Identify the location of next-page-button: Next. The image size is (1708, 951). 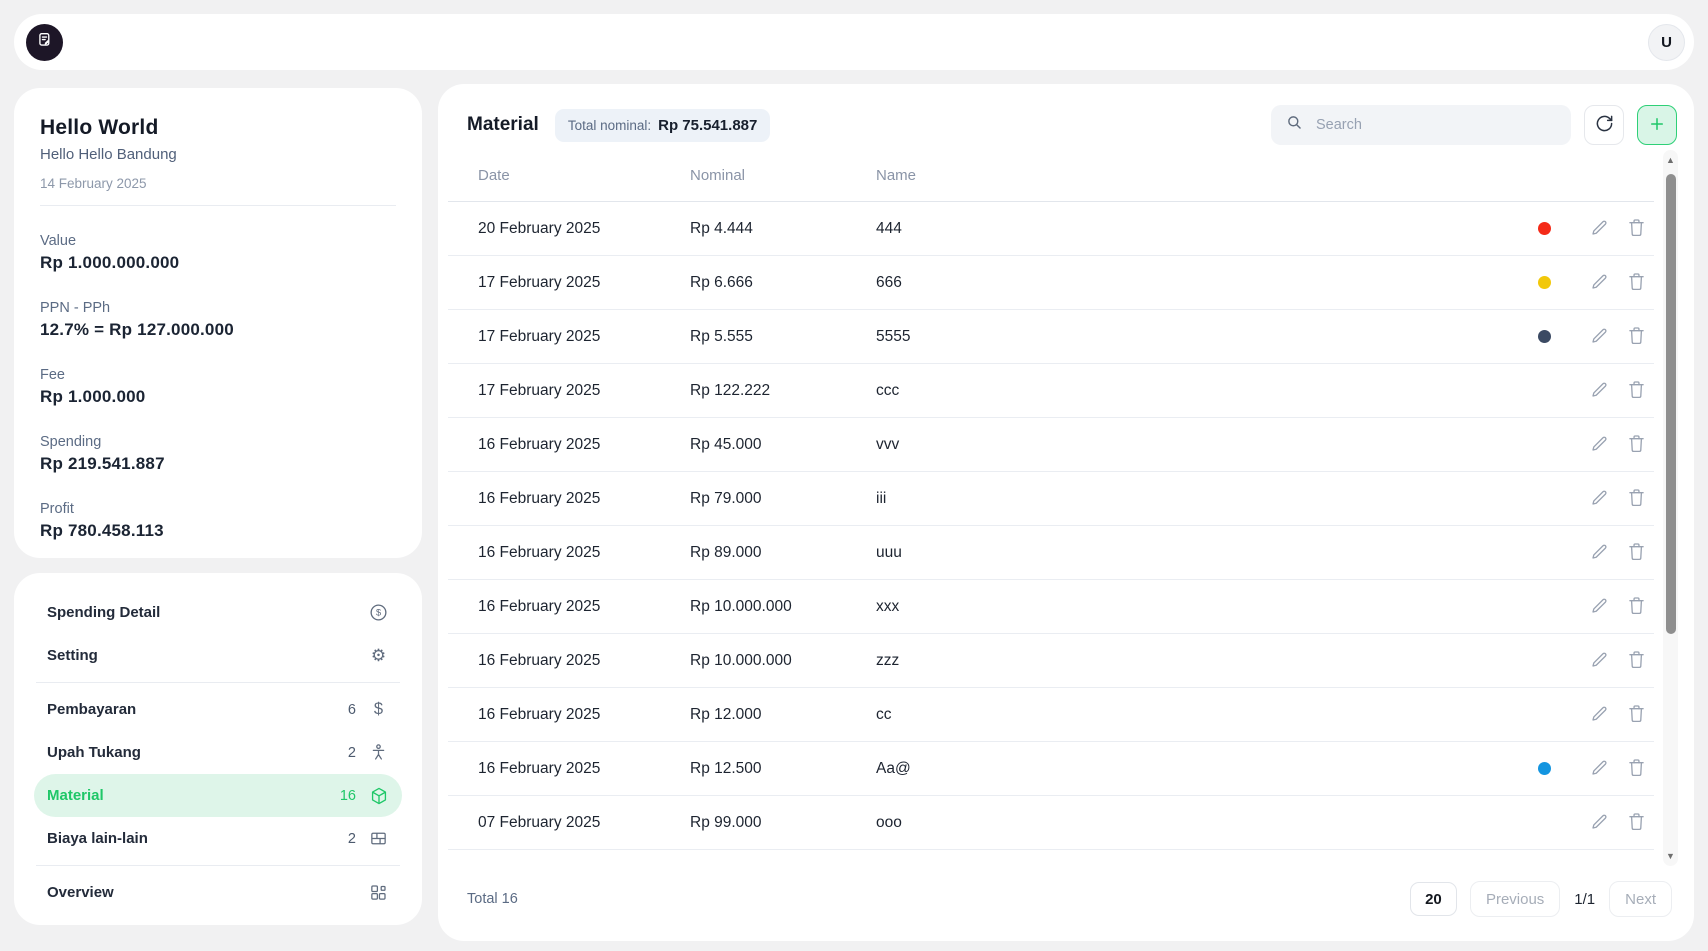
(1640, 899).